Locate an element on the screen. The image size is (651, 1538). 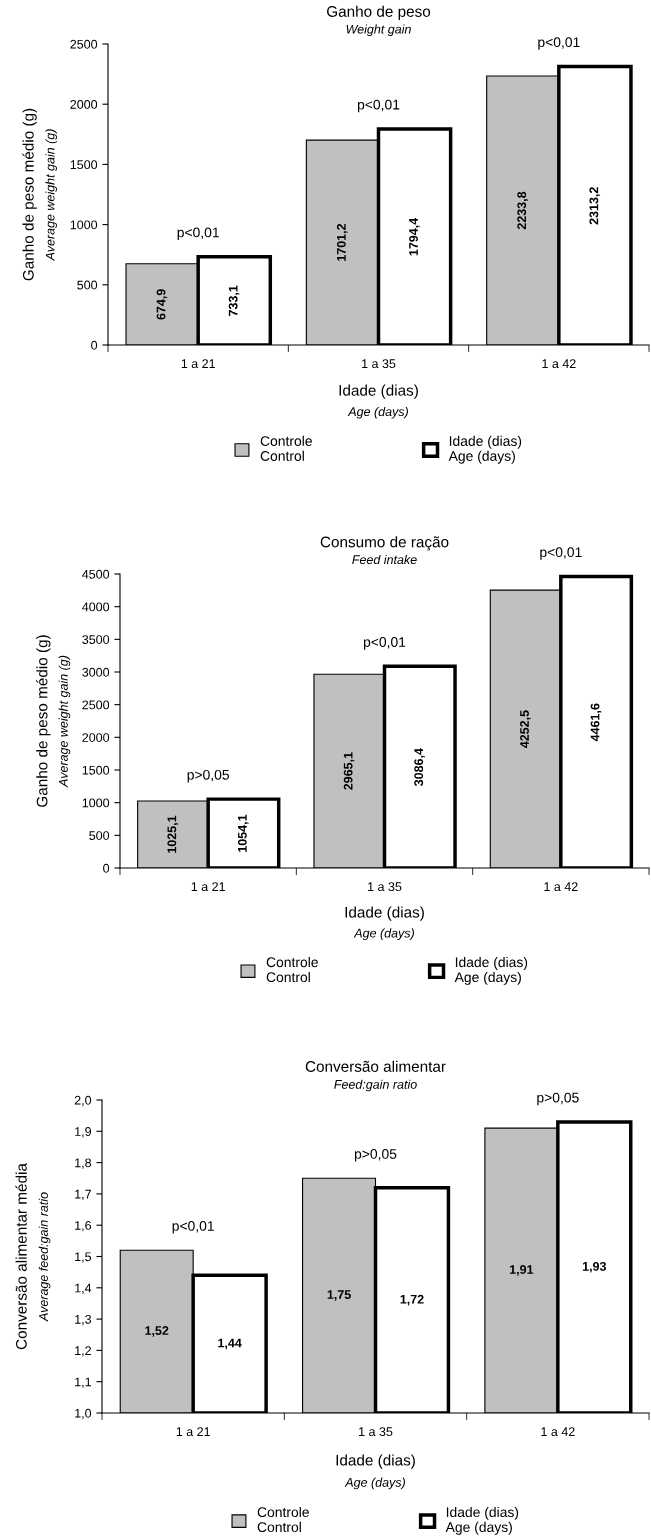
chart-title: Conversão alimentar is located at coordinates (375, 1066).